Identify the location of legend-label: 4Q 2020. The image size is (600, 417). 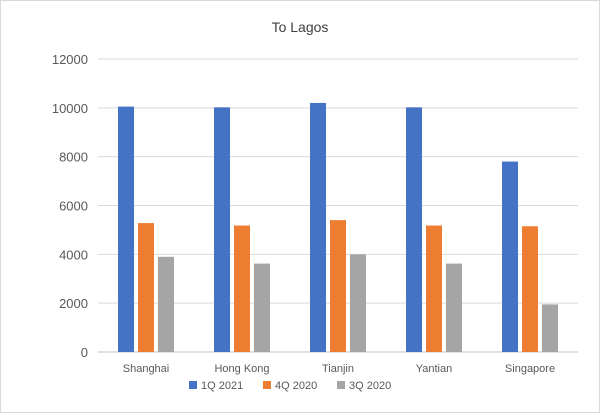
(296, 386).